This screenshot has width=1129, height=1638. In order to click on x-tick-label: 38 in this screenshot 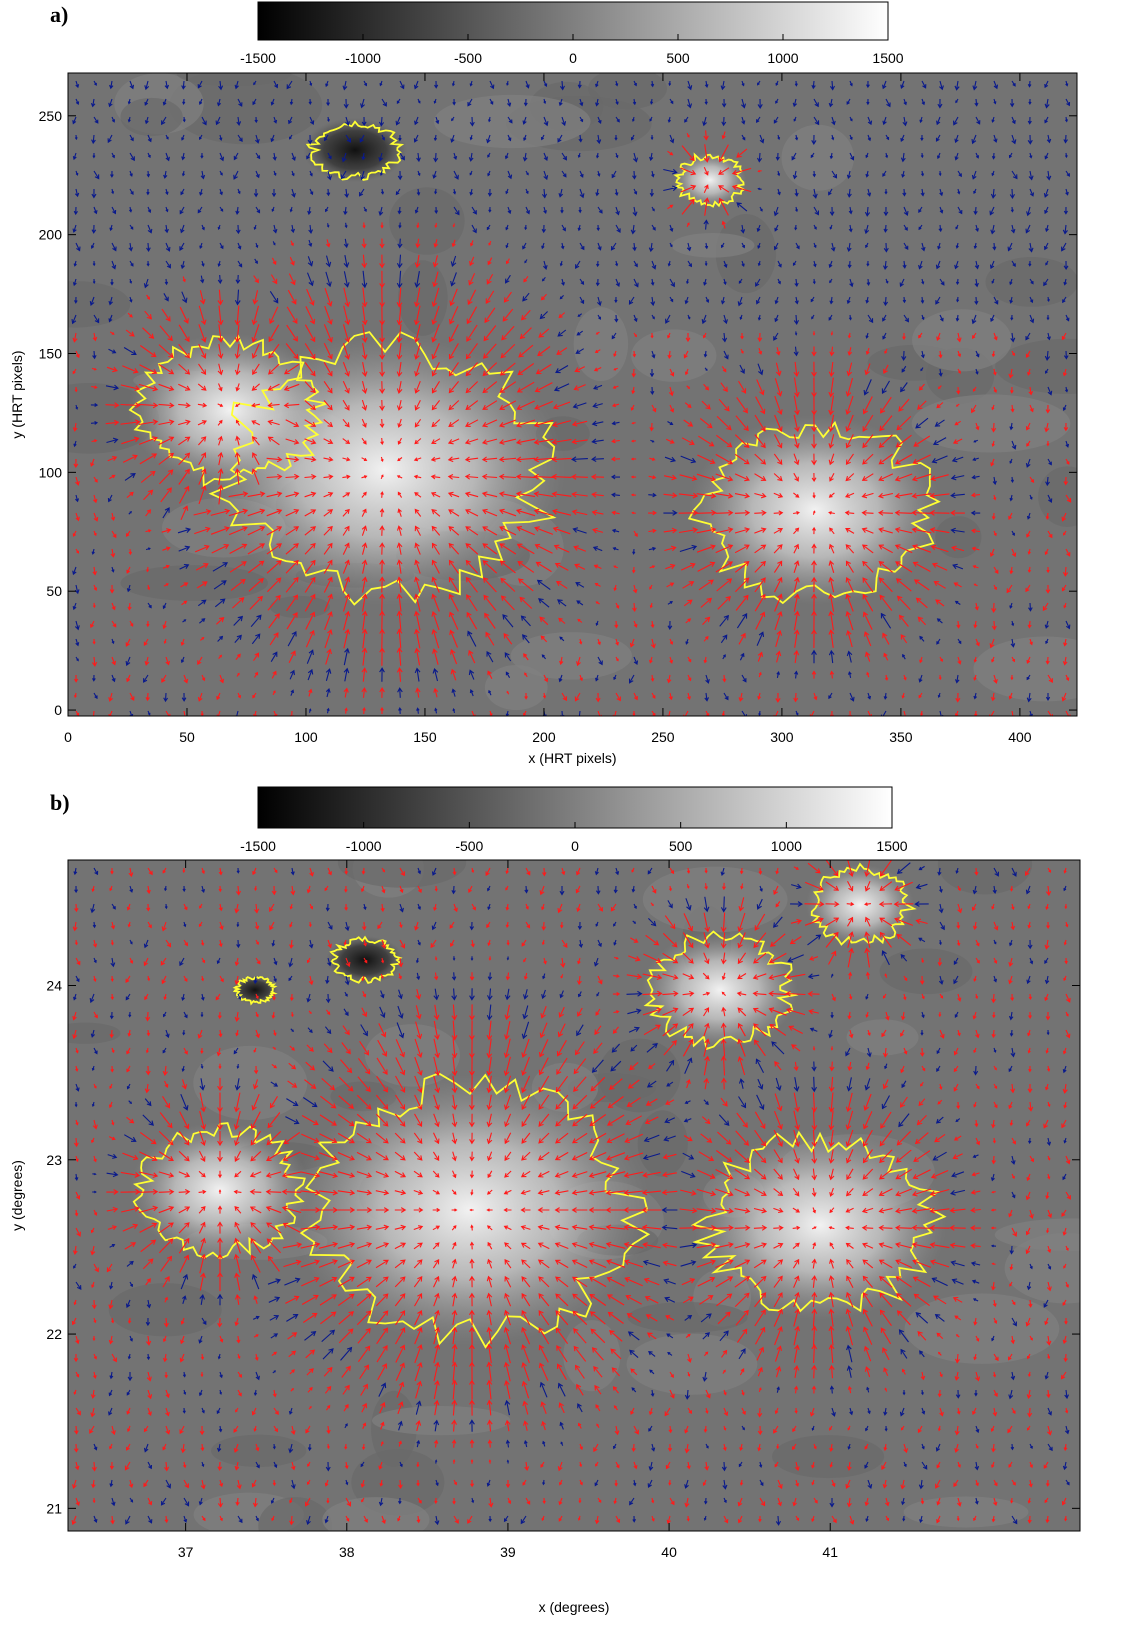, I will do `click(347, 1552)`.